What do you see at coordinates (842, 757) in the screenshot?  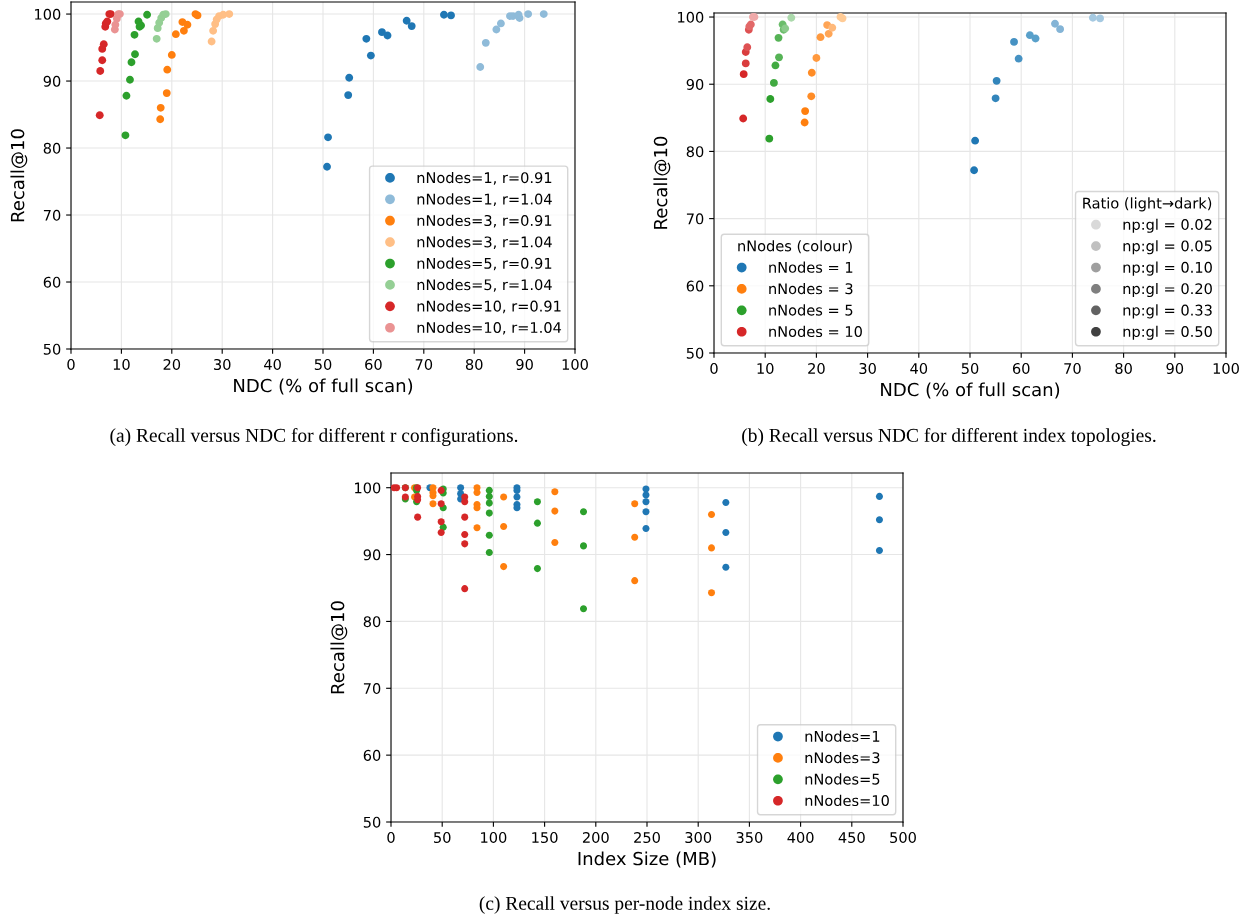 I see `legend-label: nNodes=3` at bounding box center [842, 757].